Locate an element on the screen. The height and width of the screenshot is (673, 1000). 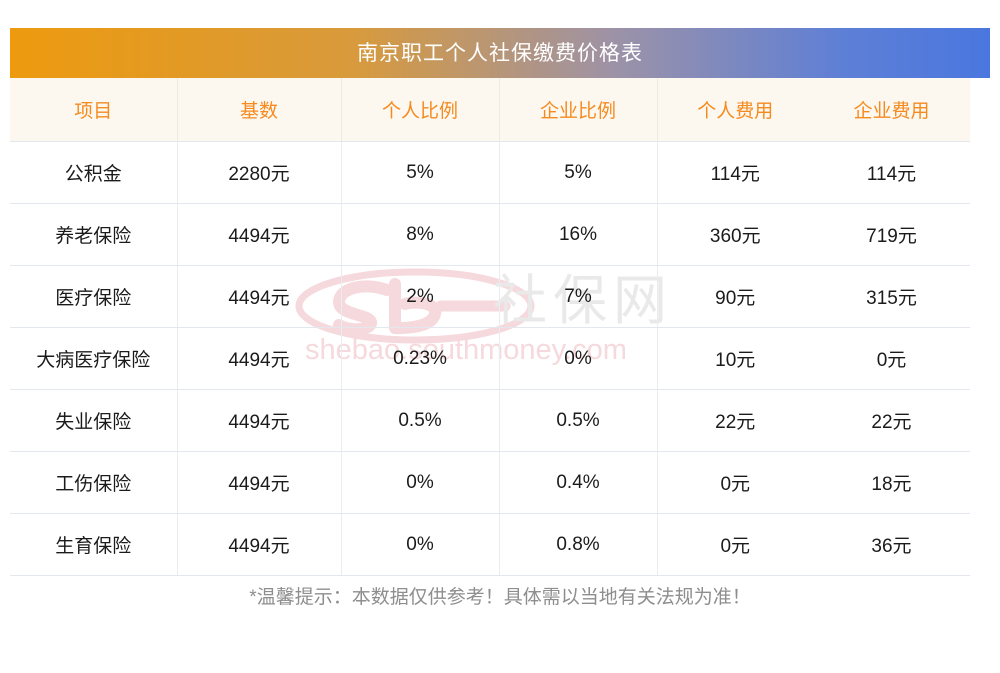
cell-company-fee: 114元 is located at coordinates (891, 172).